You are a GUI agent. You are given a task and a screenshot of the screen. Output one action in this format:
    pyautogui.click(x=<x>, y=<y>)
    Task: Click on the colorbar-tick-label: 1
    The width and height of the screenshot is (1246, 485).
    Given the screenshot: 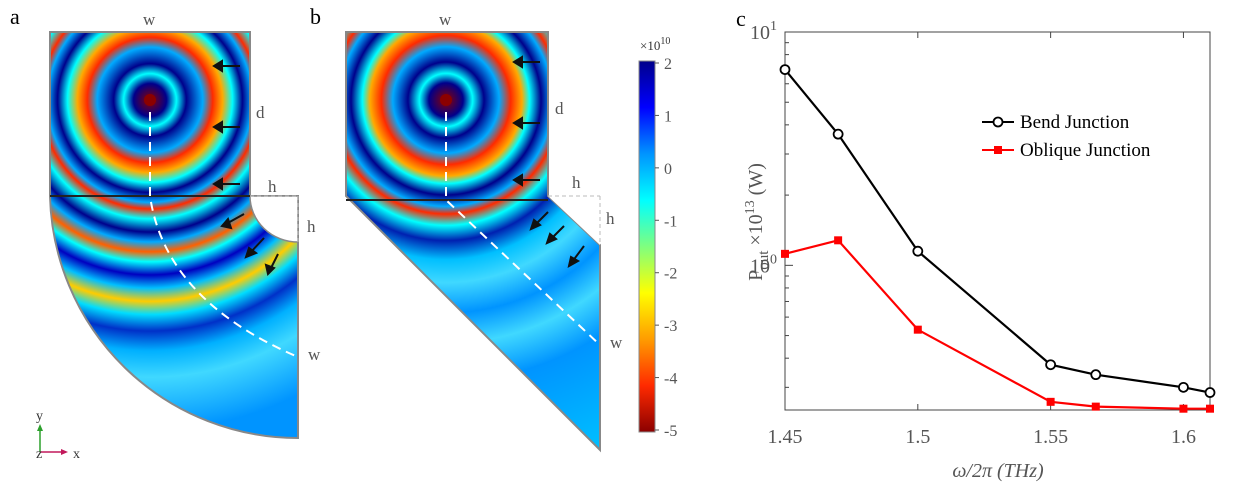 What is the action you would take?
    pyautogui.click(x=668, y=116)
    